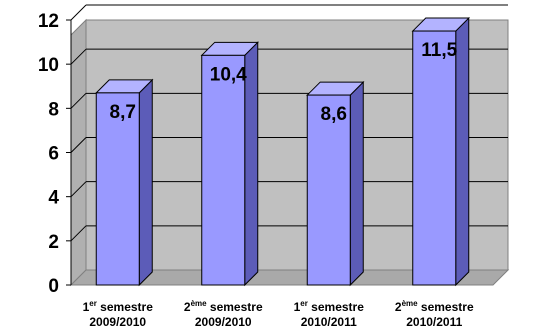 This screenshot has height=330, width=534. I want to click on y-tick-label: 6, so click(53, 154).